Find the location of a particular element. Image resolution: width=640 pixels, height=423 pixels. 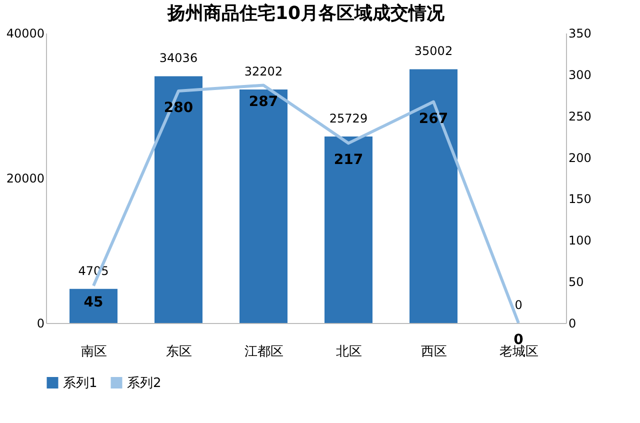

y2-tick-label: 150 is located at coordinates (580, 199).